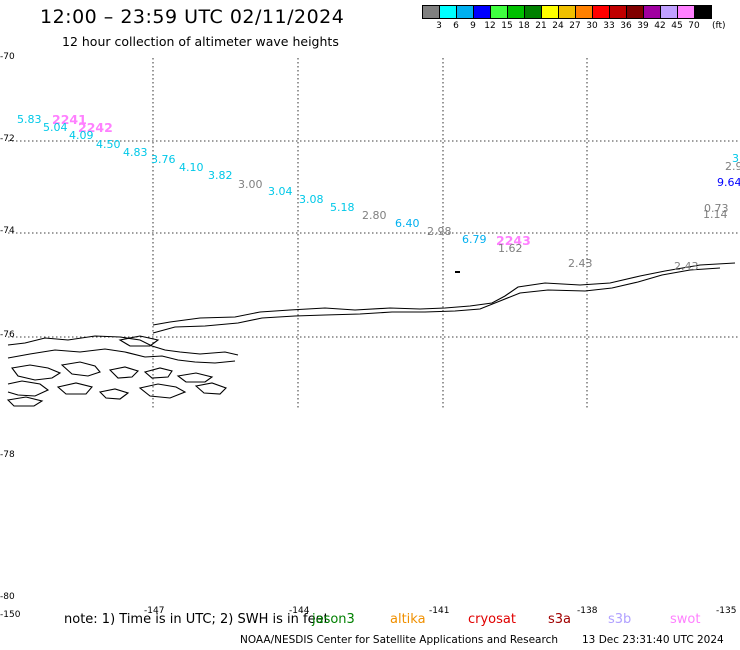 Image resolution: width=740 pixels, height=650 pixels. I want to click on lat-label: -80, so click(7, 597).